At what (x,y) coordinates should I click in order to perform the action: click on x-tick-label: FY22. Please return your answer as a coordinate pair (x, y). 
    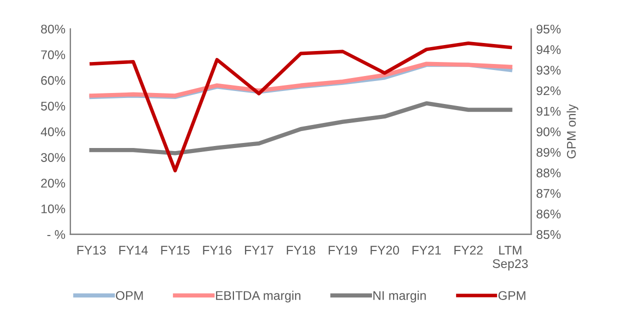
    Looking at the image, I should click on (468, 250).